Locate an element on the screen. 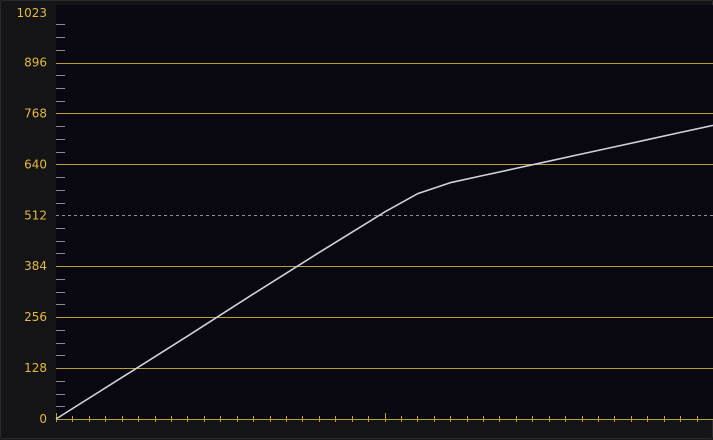 The height and width of the screenshot is (440, 713). y-tick-label-640: 640 is located at coordinates (35, 164).